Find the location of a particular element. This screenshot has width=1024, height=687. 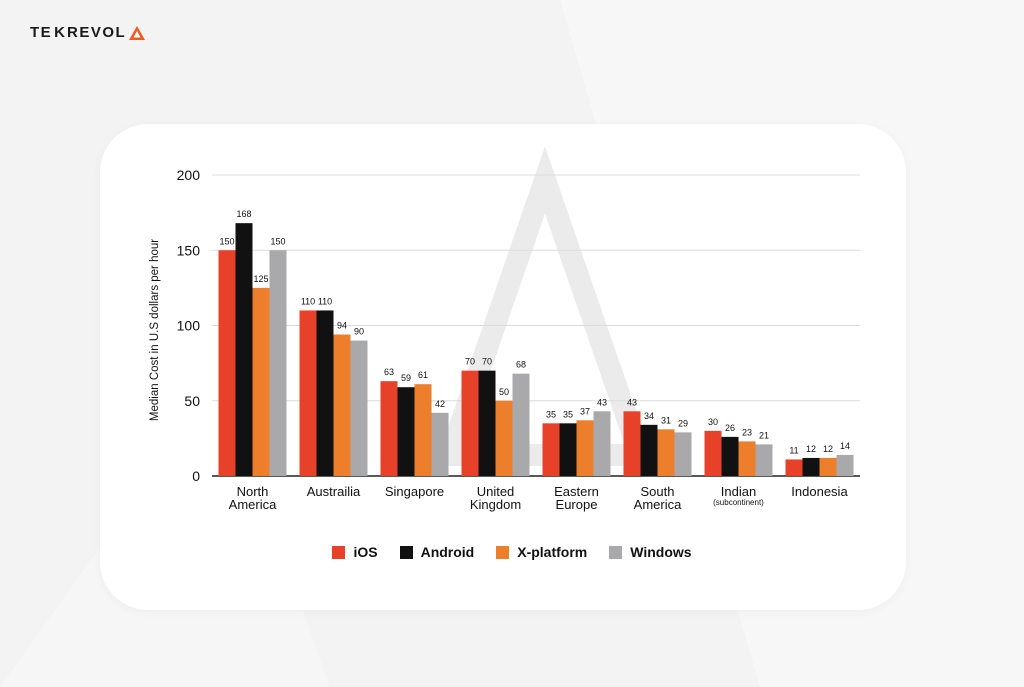

x-tick-label: Indonesia is located at coordinates (819, 491).